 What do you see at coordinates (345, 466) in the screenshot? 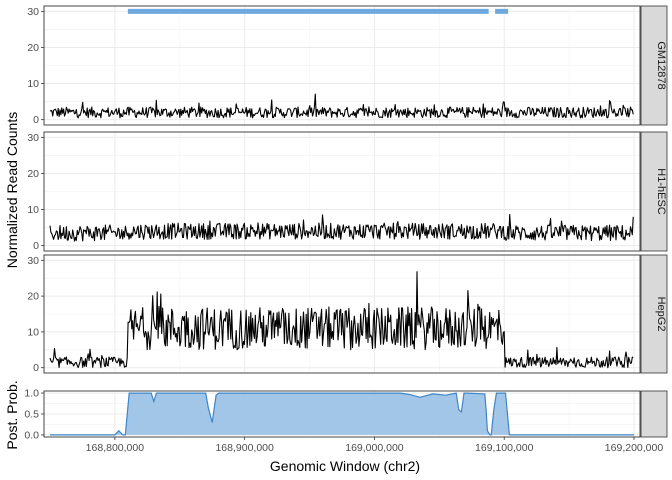
I see `x-axis-title: Genomic Window (chr2)` at bounding box center [345, 466].